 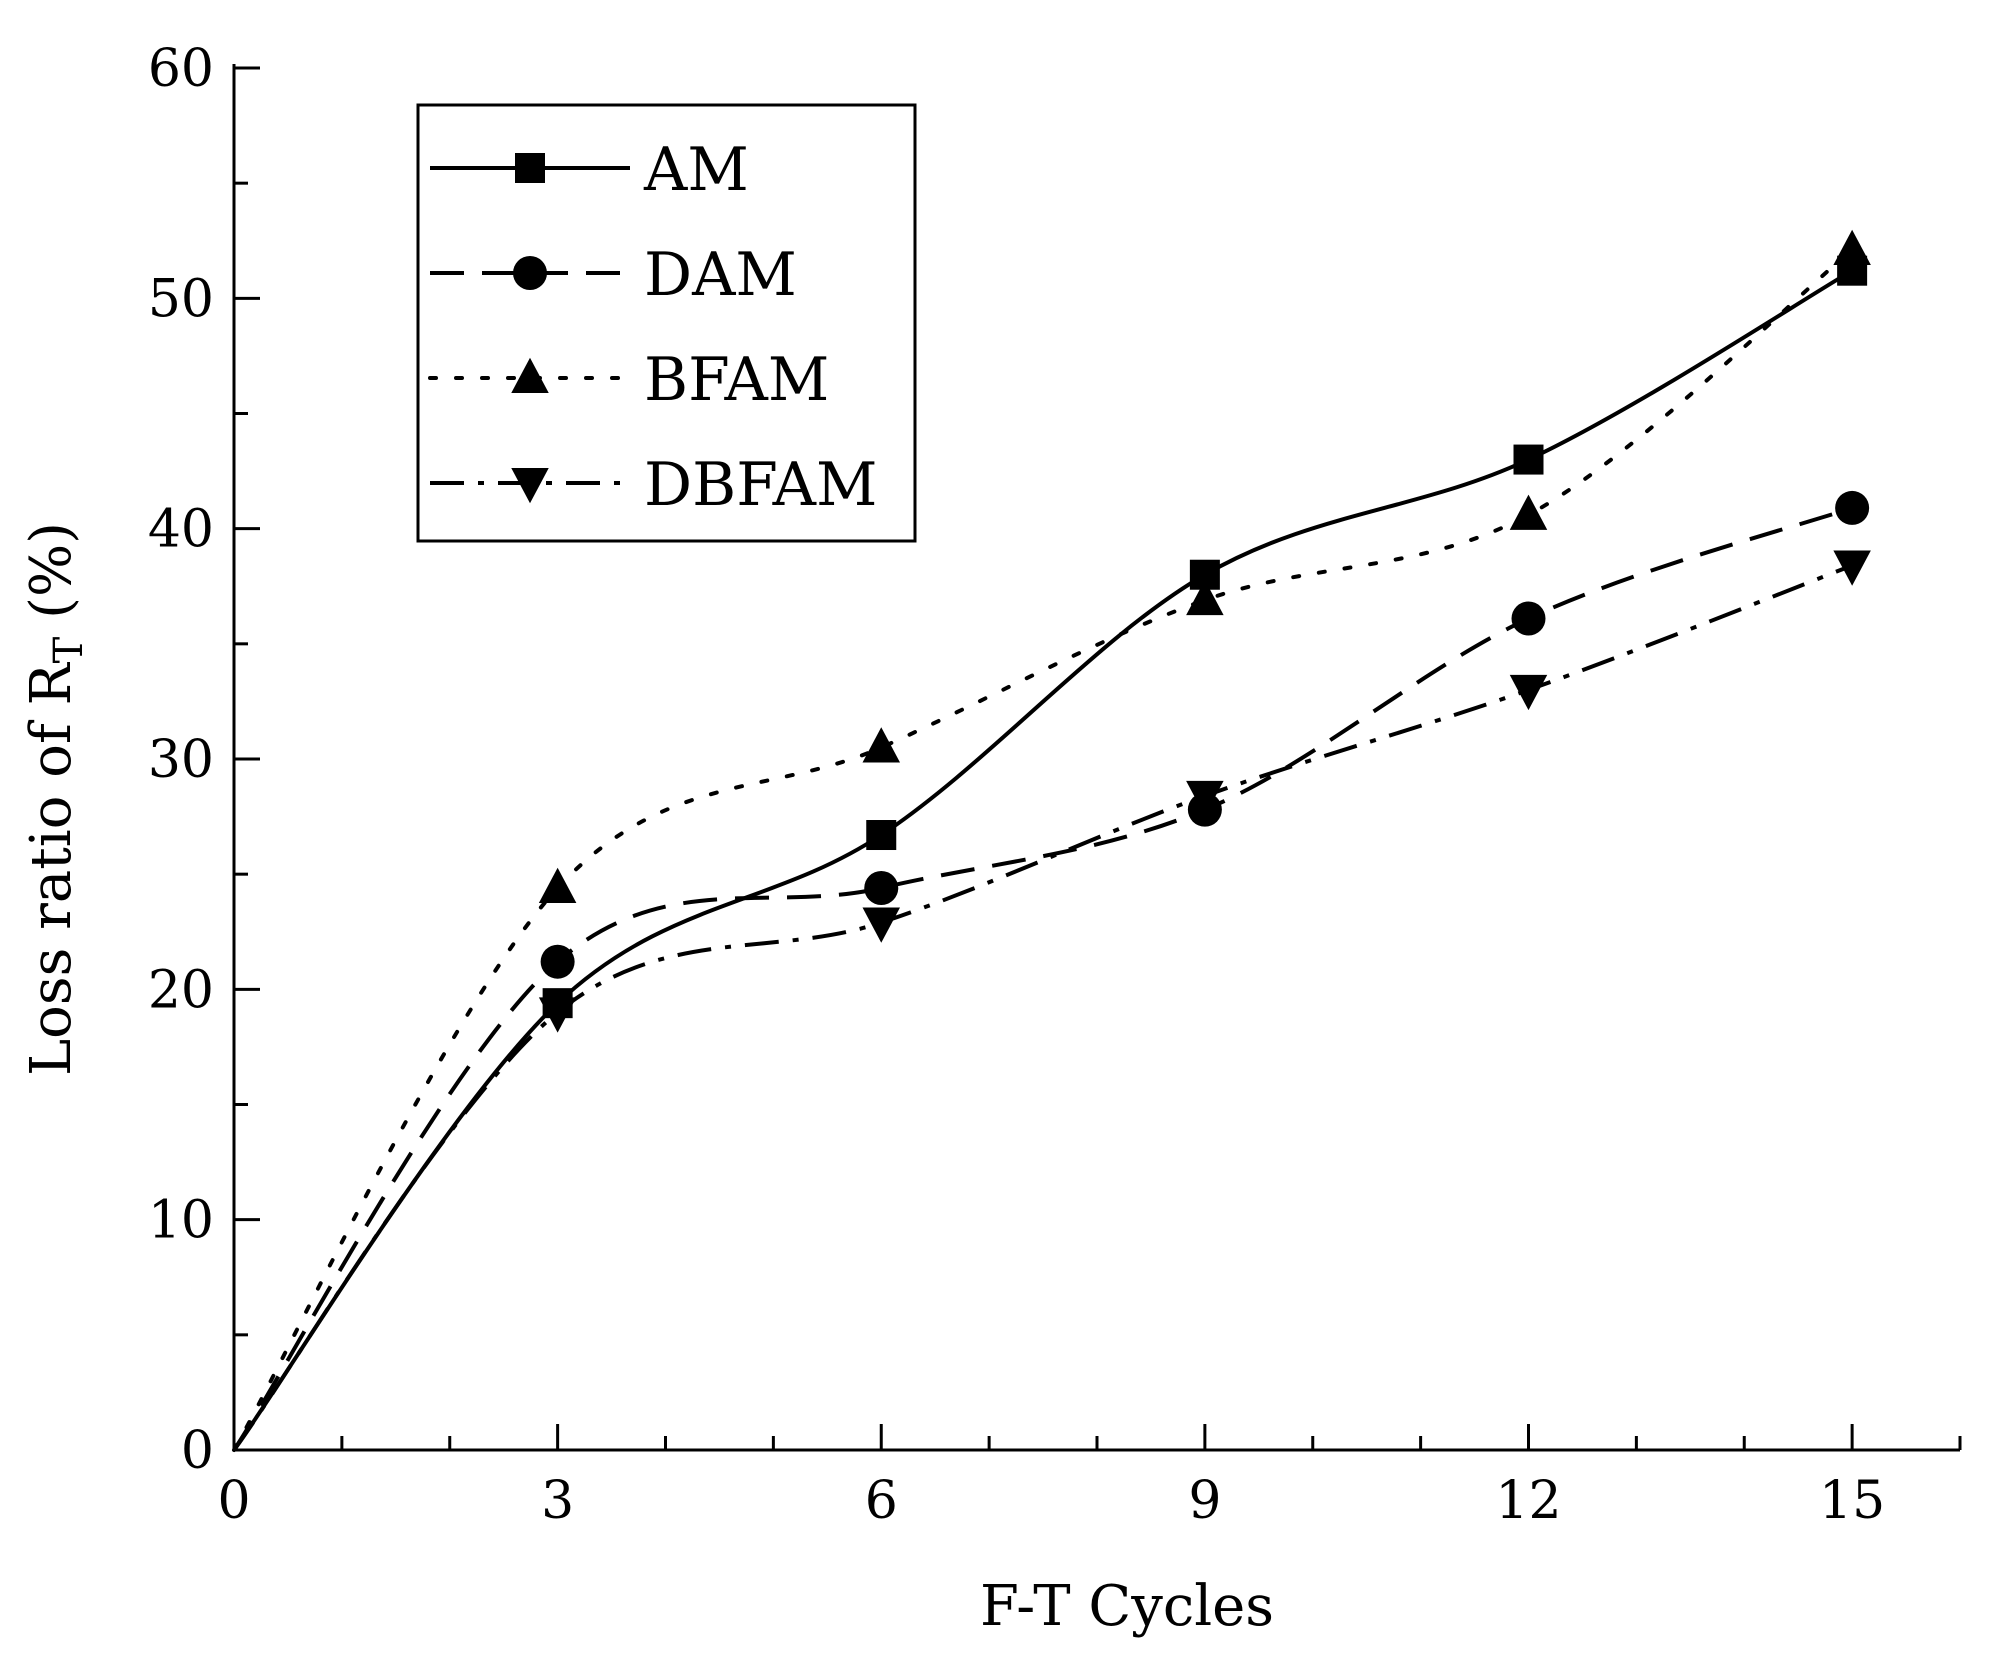 What do you see at coordinates (51, 869) in the screenshot?
I see `y-axis-title-prefix: Loss ratio of R` at bounding box center [51, 869].